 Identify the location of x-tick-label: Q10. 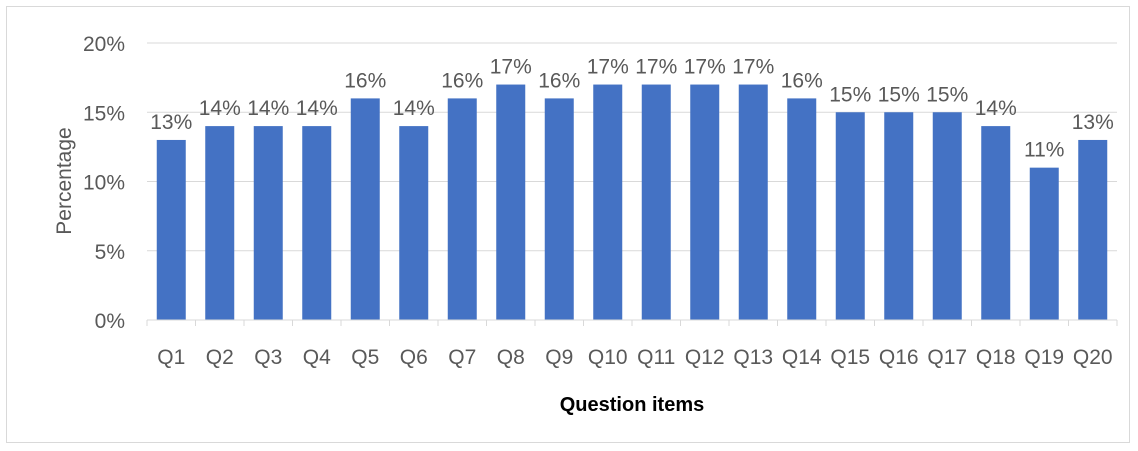
(608, 357).